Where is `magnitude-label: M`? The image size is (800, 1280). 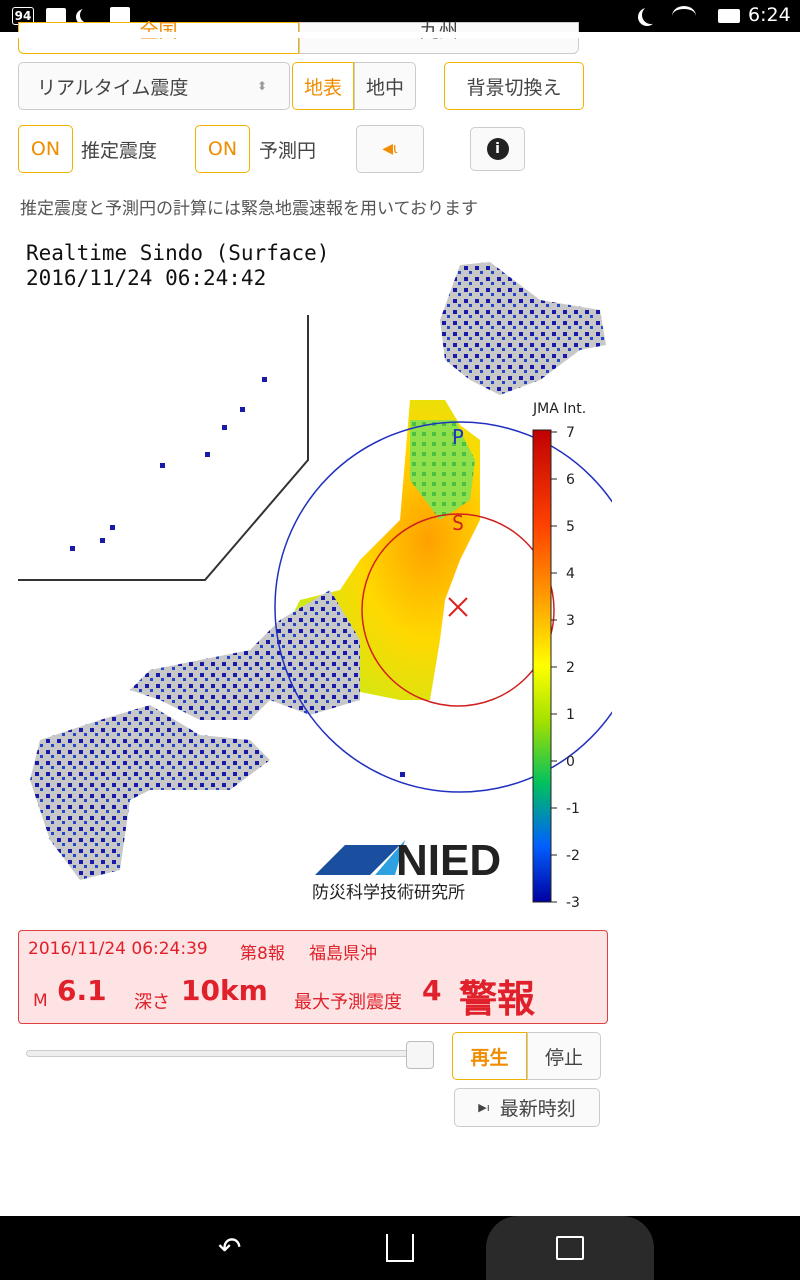
magnitude-label: M is located at coordinates (40, 1001).